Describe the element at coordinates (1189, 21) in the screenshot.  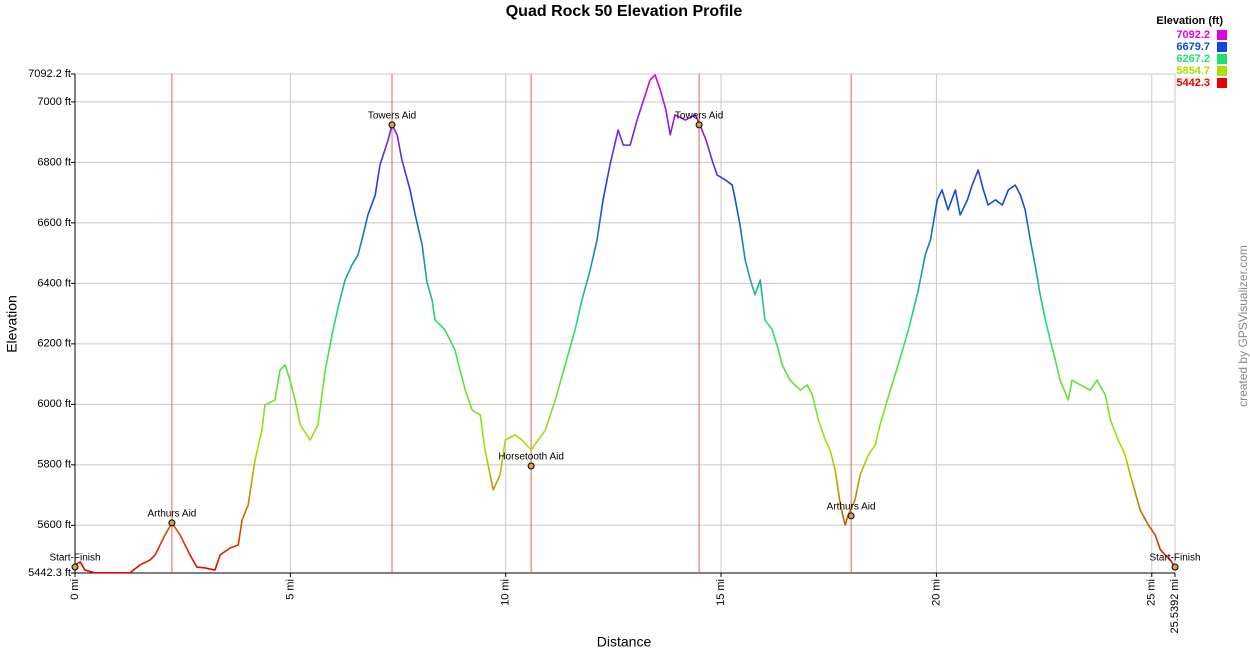
I see `legend-title: Elevation (ft)` at that location.